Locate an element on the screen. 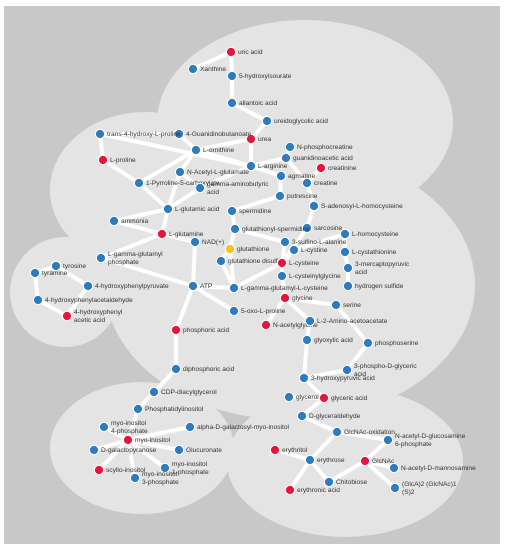 The height and width of the screenshot is (550, 506). node-label: trans-4-hydroxy-L-proline is located at coordinates (144, 134).